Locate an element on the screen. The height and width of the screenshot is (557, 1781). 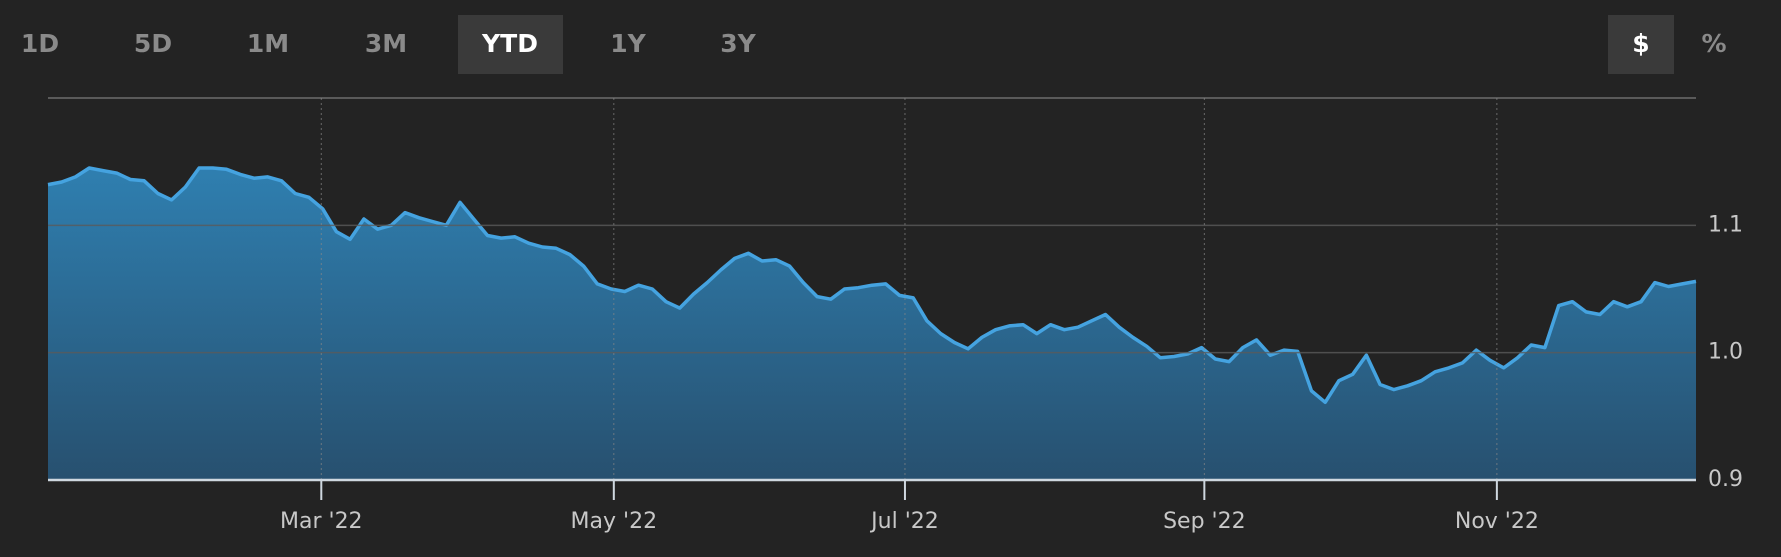
range-button: 1D is located at coordinates (40, 43).